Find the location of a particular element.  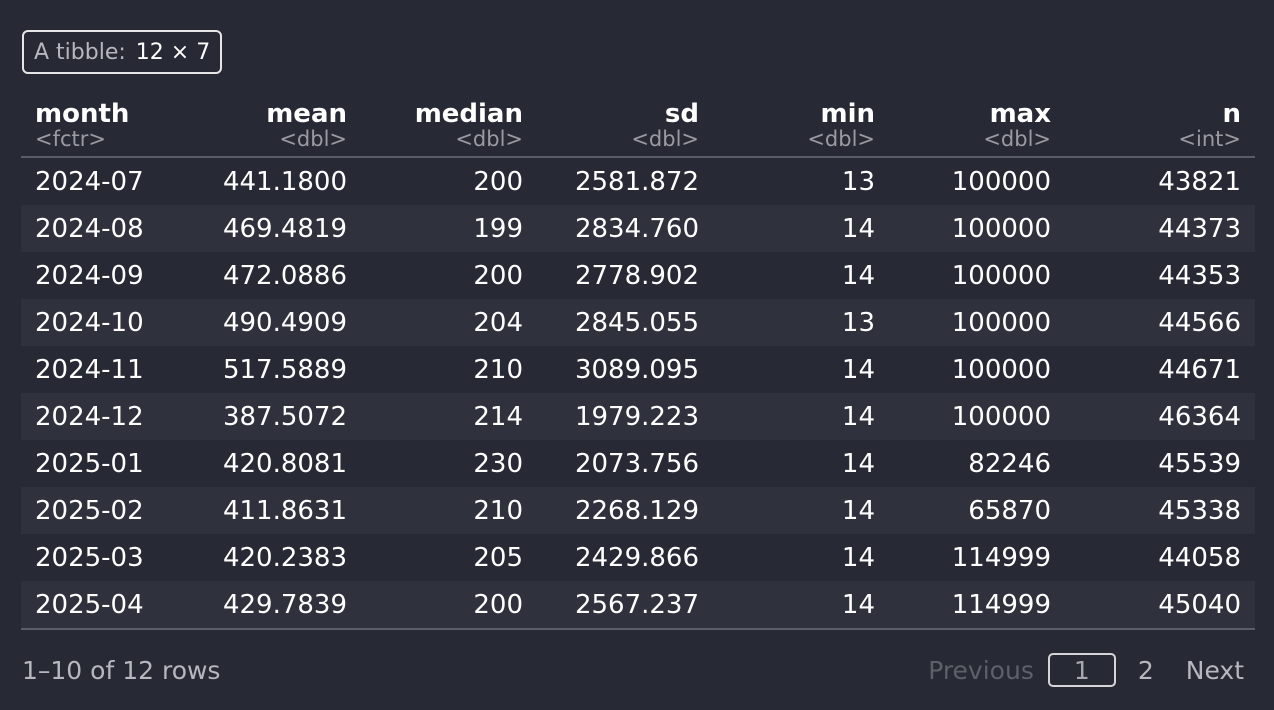

cell-sd: 2834.760 is located at coordinates (636, 228).